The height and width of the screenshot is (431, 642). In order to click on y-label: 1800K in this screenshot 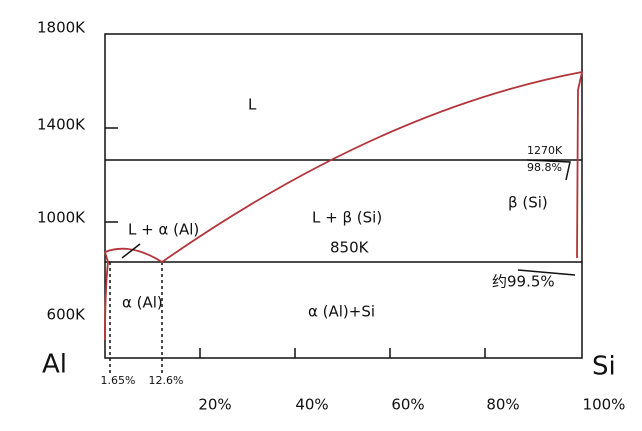, I will do `click(61, 28)`.